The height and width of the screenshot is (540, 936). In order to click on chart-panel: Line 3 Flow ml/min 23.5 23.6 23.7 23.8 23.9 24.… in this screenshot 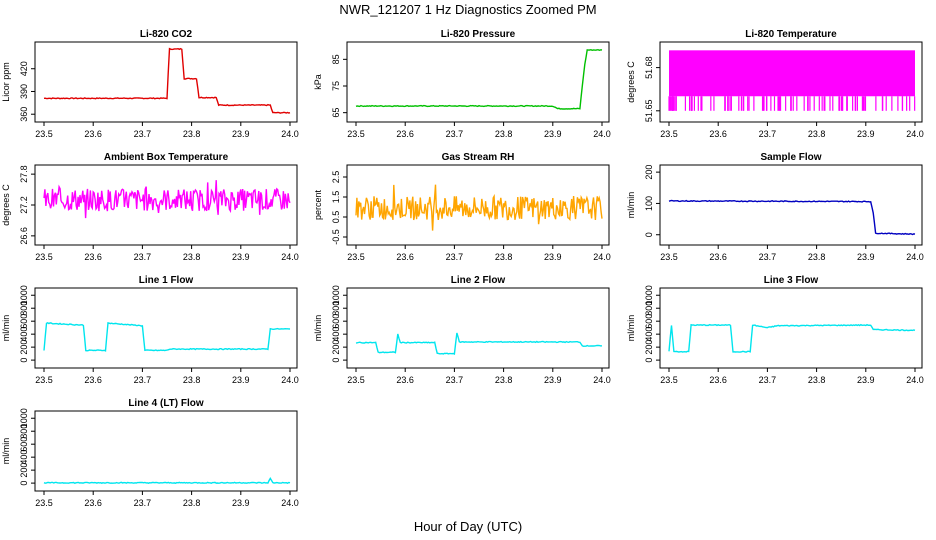, I will do `click(775, 330)`.